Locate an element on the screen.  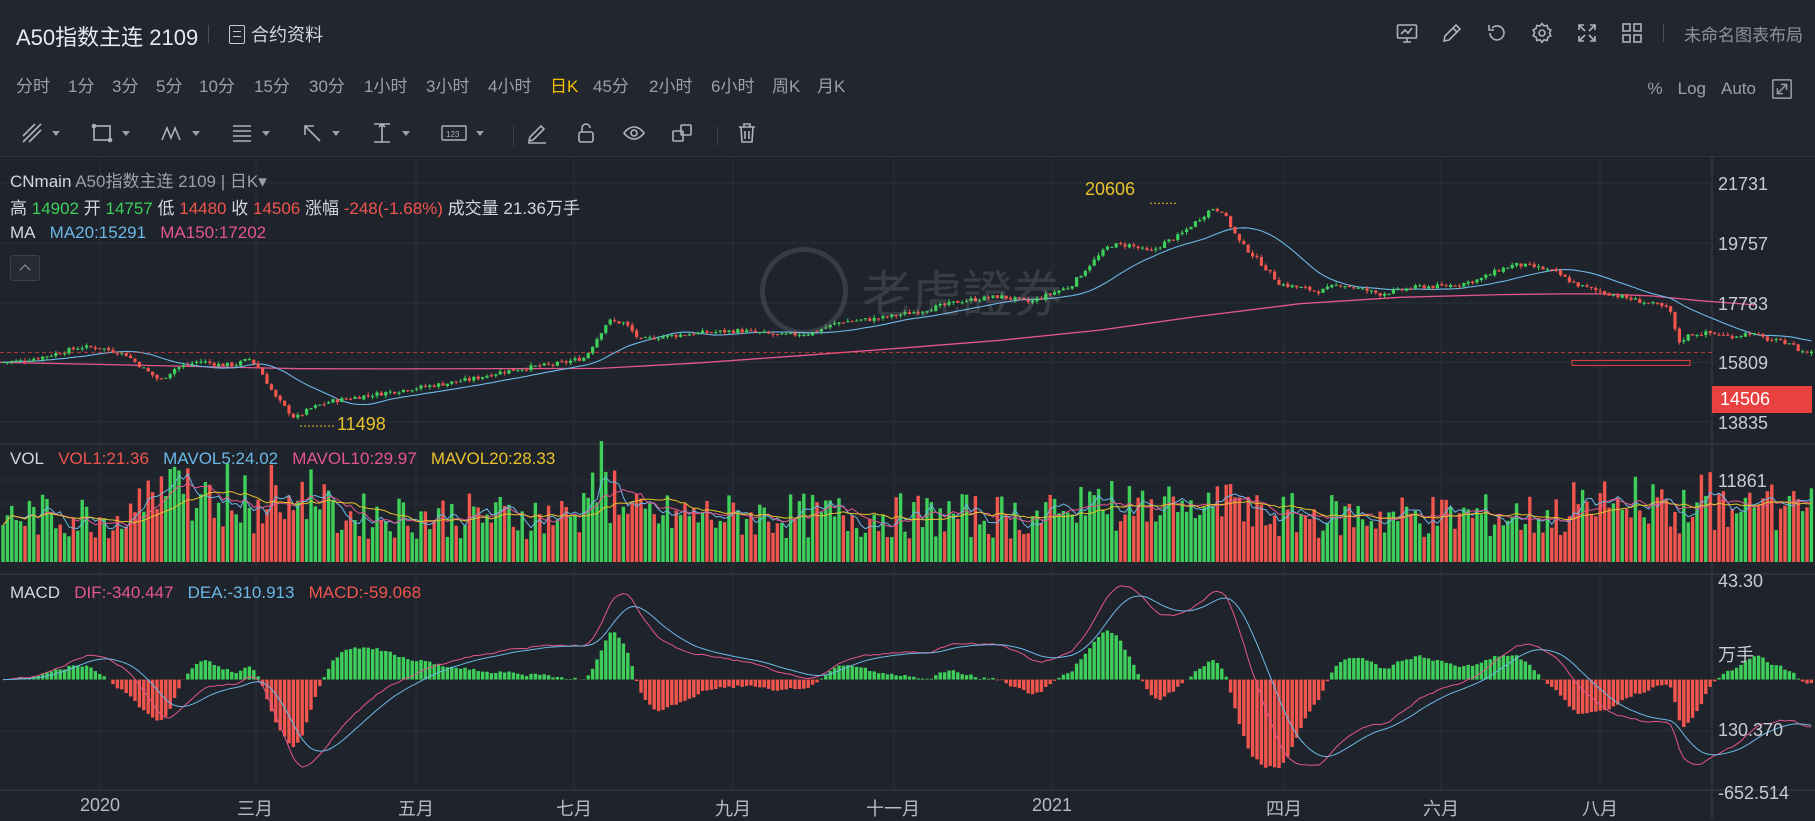
period-tab: 1小时 is located at coordinates (385, 89).